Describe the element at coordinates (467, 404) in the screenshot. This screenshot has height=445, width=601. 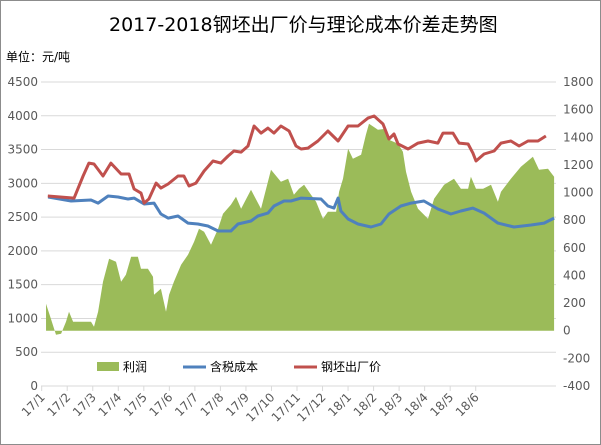
I see `x-axis-tick-label: 18/6` at that location.